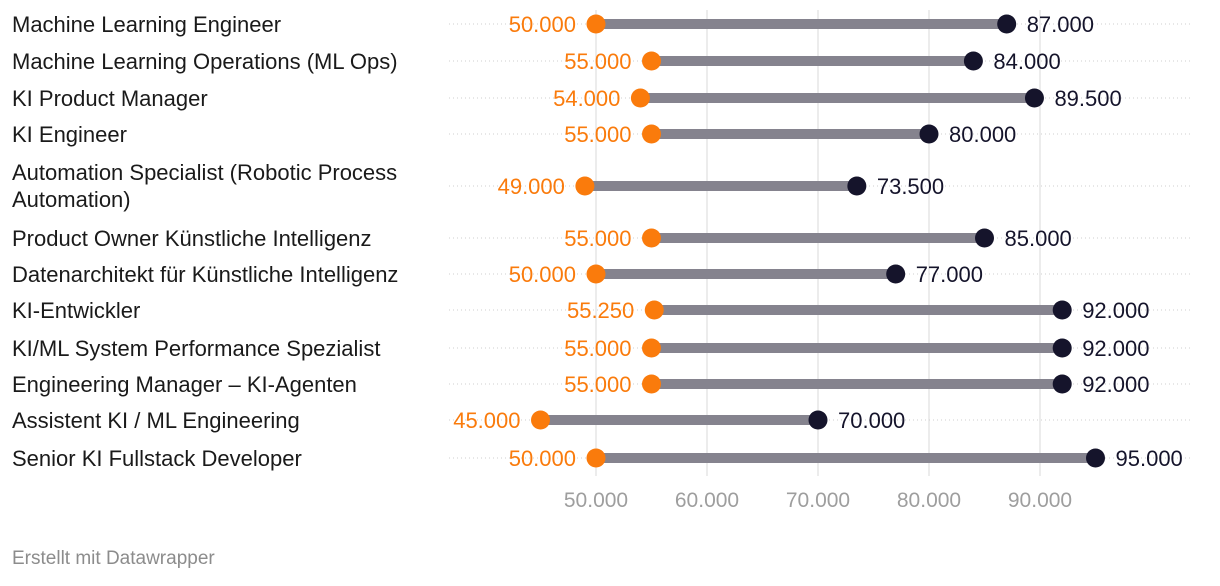 This screenshot has height=586, width=1220. Describe the element at coordinates (196, 348) in the screenshot. I see `row-label: KI/ML System Performance Spezialist` at that location.